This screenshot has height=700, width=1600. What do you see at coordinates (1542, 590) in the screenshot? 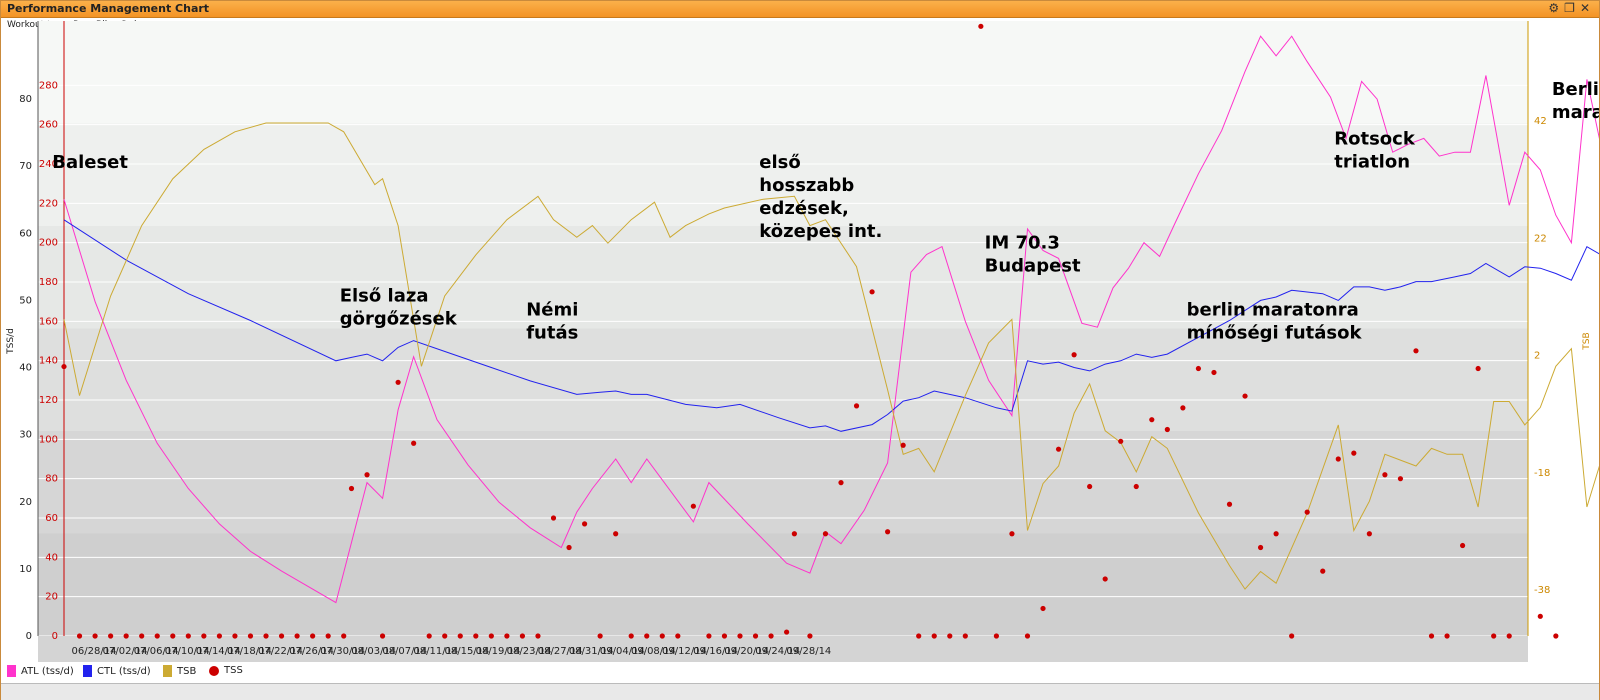
I see `y-right-tick-label: -38` at bounding box center [1542, 590].